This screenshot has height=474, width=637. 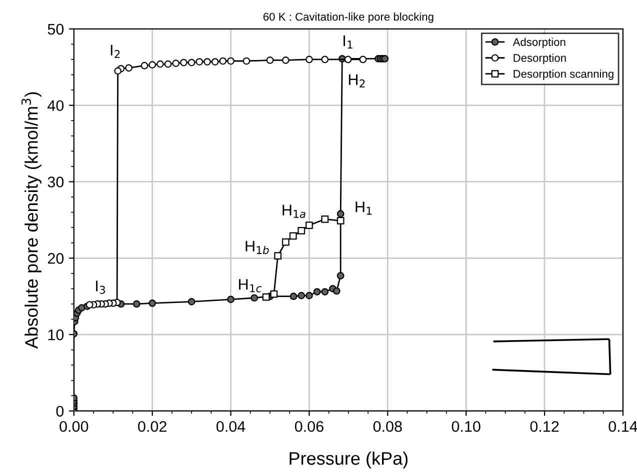 What do you see at coordinates (540, 59) in the screenshot?
I see `legend-label: Desorption` at bounding box center [540, 59].